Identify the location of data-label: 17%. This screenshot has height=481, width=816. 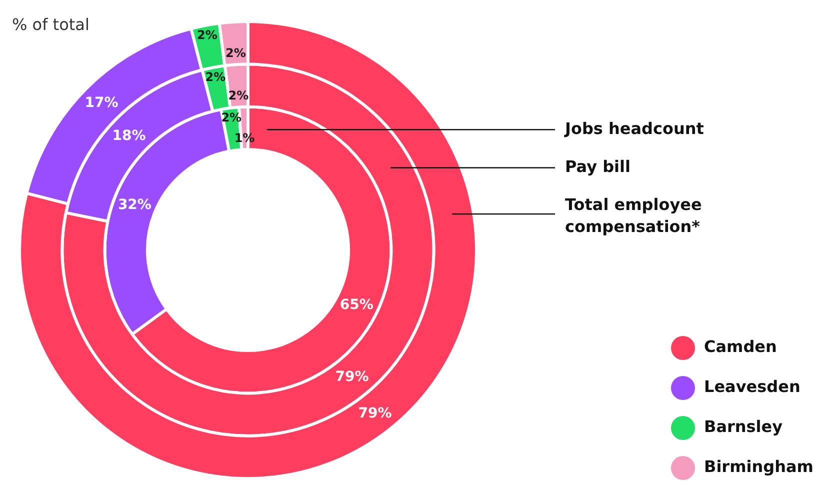
(101, 103).